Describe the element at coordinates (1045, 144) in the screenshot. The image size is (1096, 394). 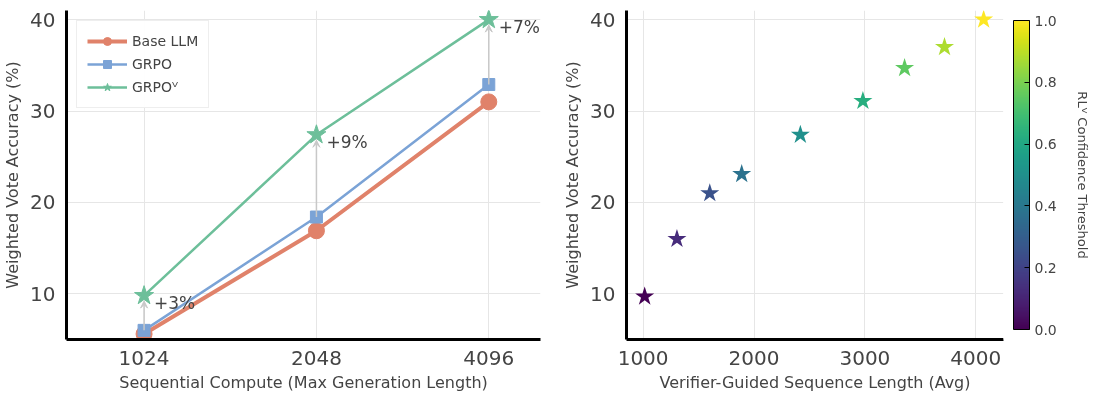
I see `color-bar-label: 0.6` at that location.